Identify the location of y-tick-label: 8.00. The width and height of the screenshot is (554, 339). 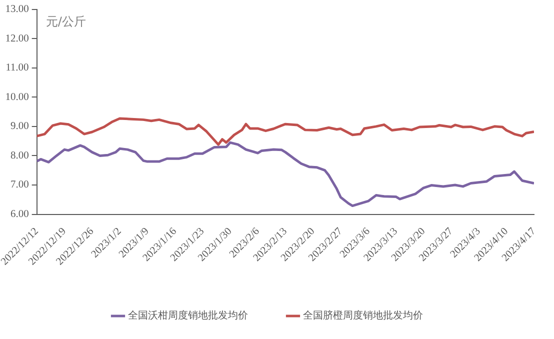
(19, 156).